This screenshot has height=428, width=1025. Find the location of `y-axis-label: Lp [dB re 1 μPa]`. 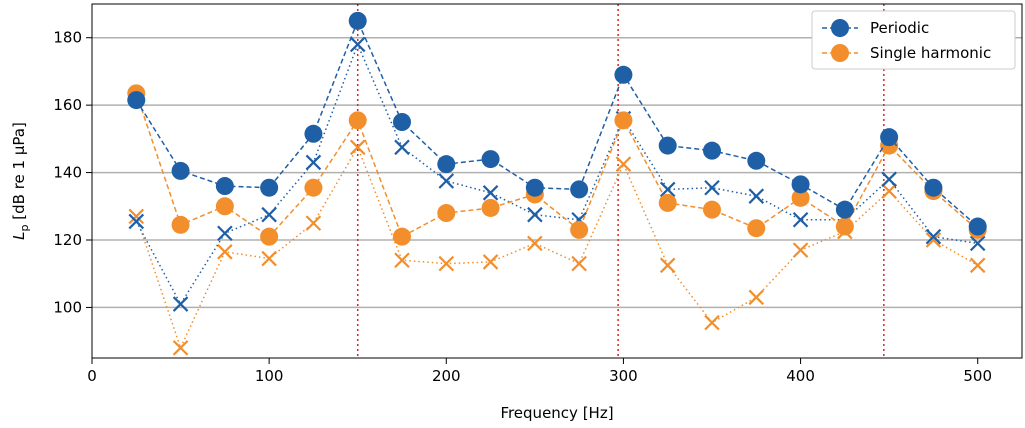

y-axis-label: Lp [dB re 1 μPa] is located at coordinates (20, 181).